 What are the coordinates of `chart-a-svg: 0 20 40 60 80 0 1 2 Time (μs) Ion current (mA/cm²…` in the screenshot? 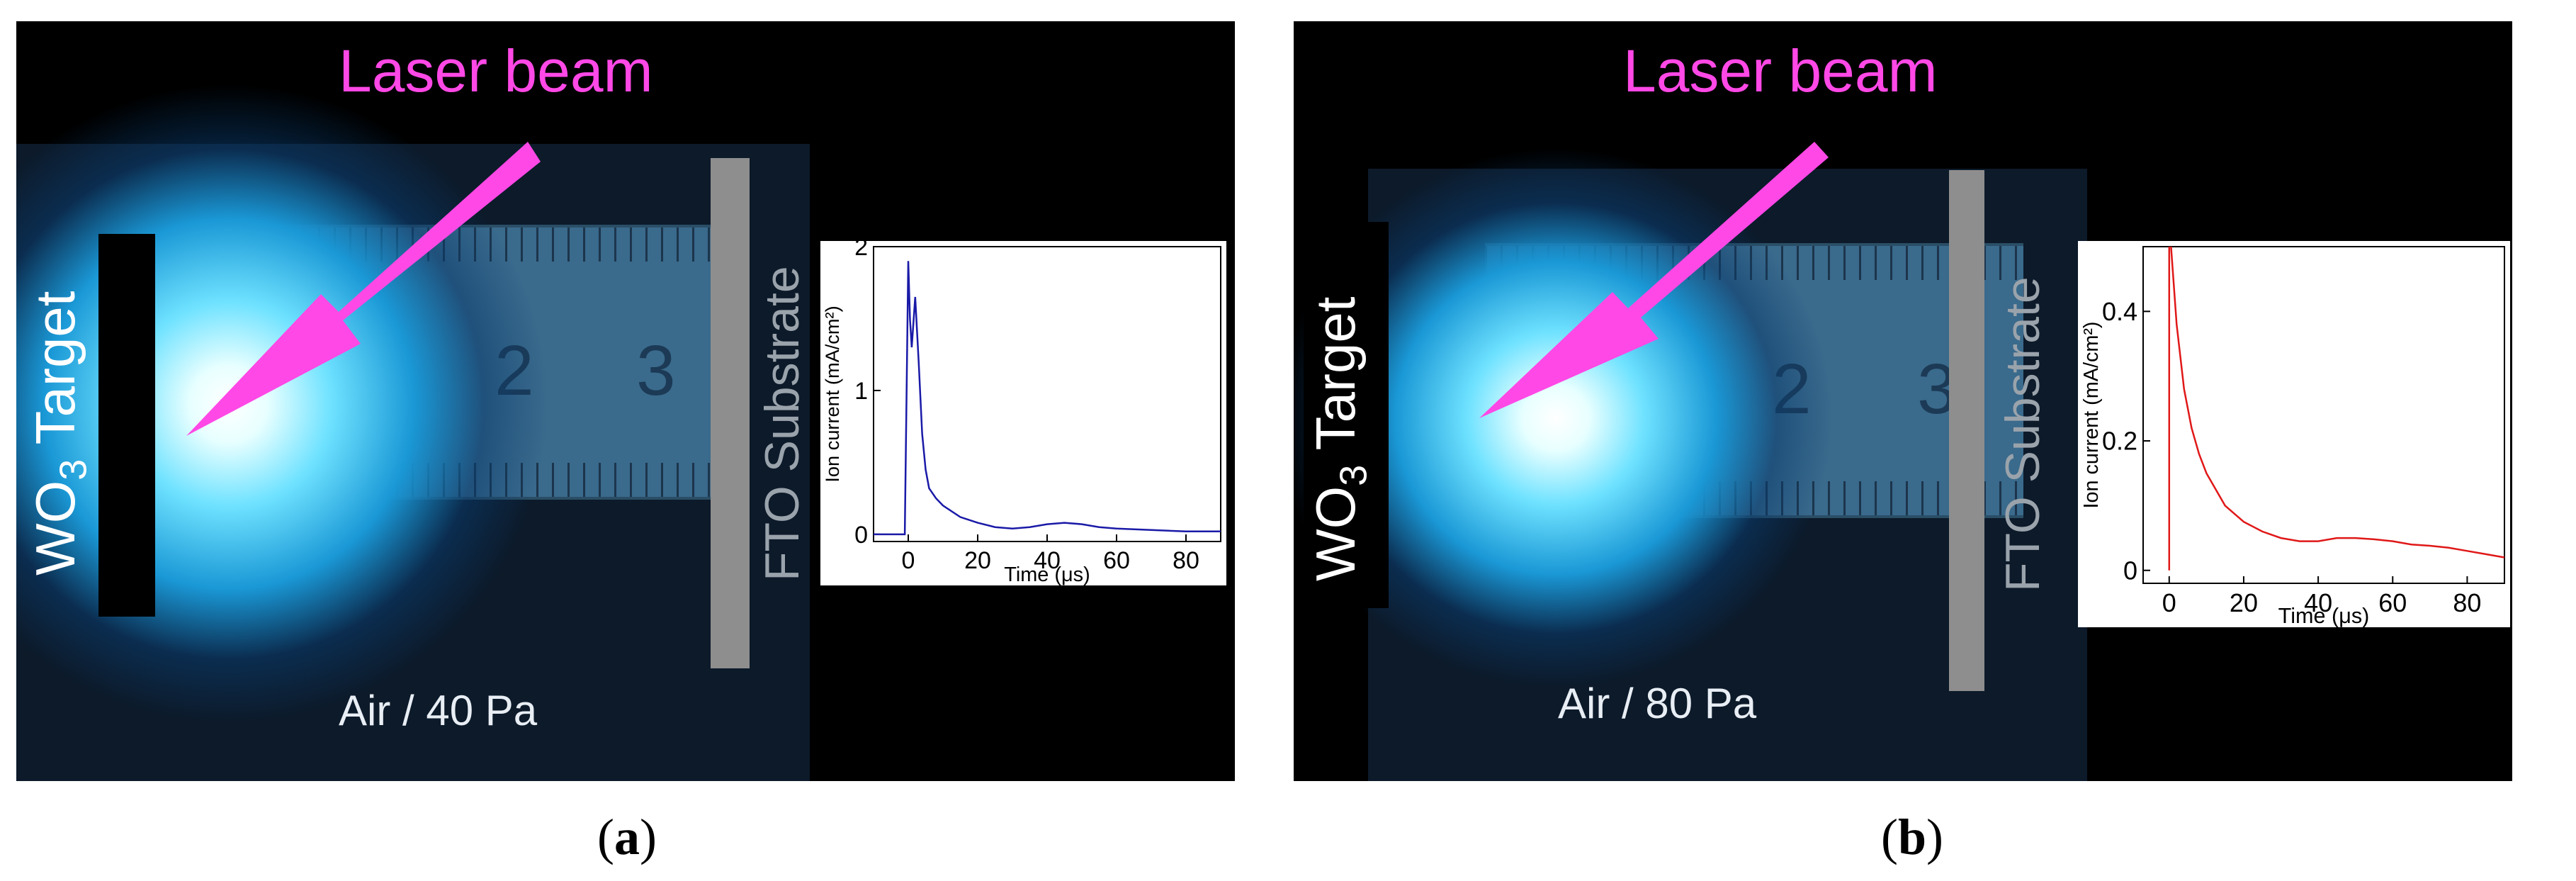 It's located at (1021, 413).